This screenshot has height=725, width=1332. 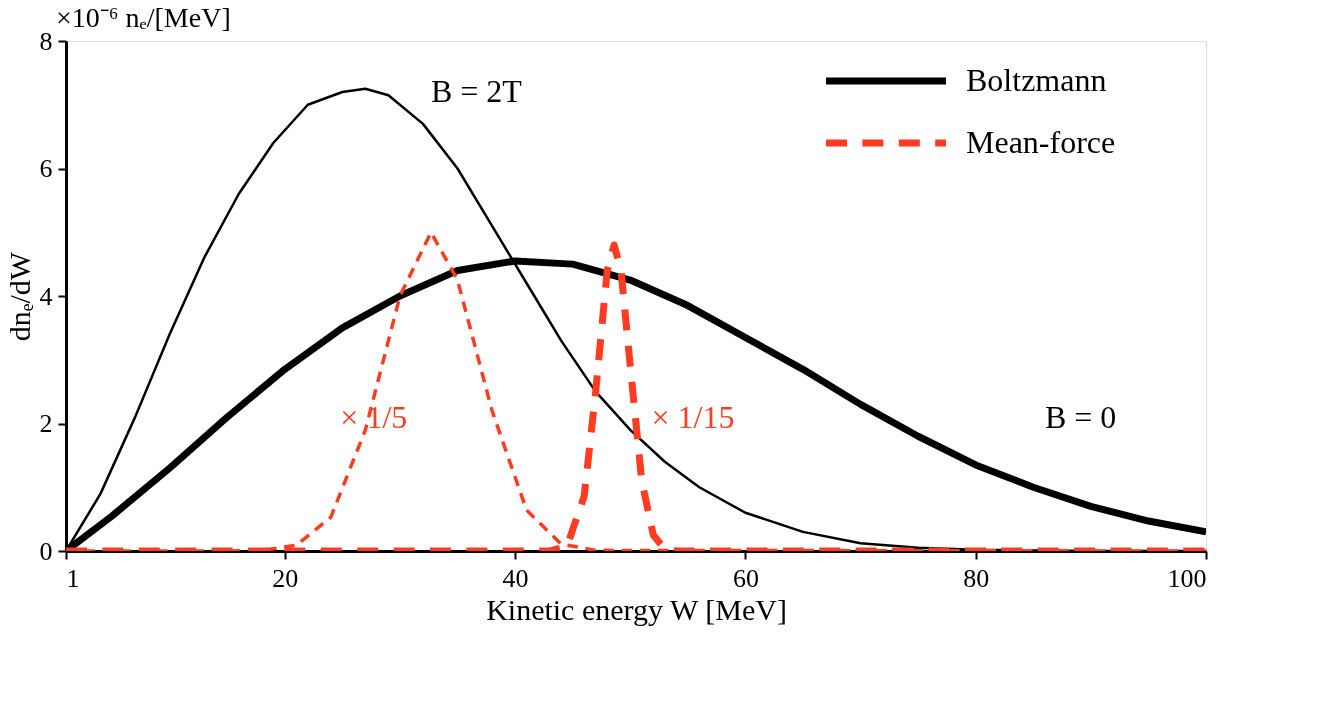 I want to click on x-tick-label: 80, so click(x=976, y=578).